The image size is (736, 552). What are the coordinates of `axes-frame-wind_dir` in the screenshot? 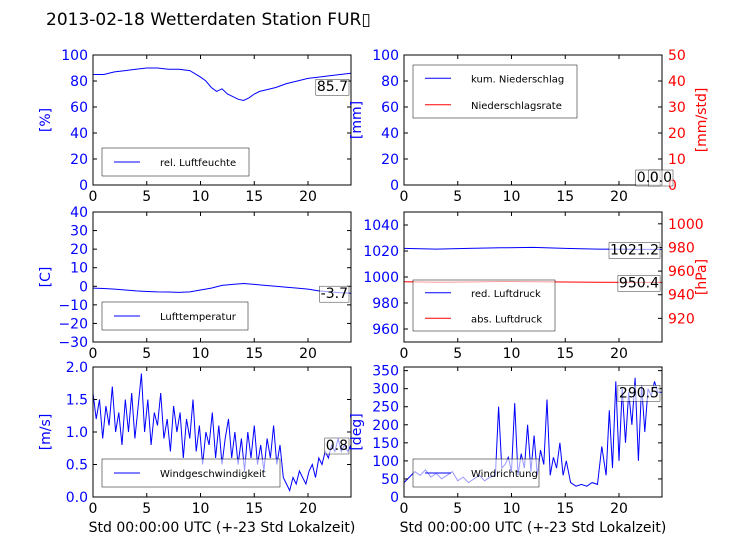 It's located at (533, 432).